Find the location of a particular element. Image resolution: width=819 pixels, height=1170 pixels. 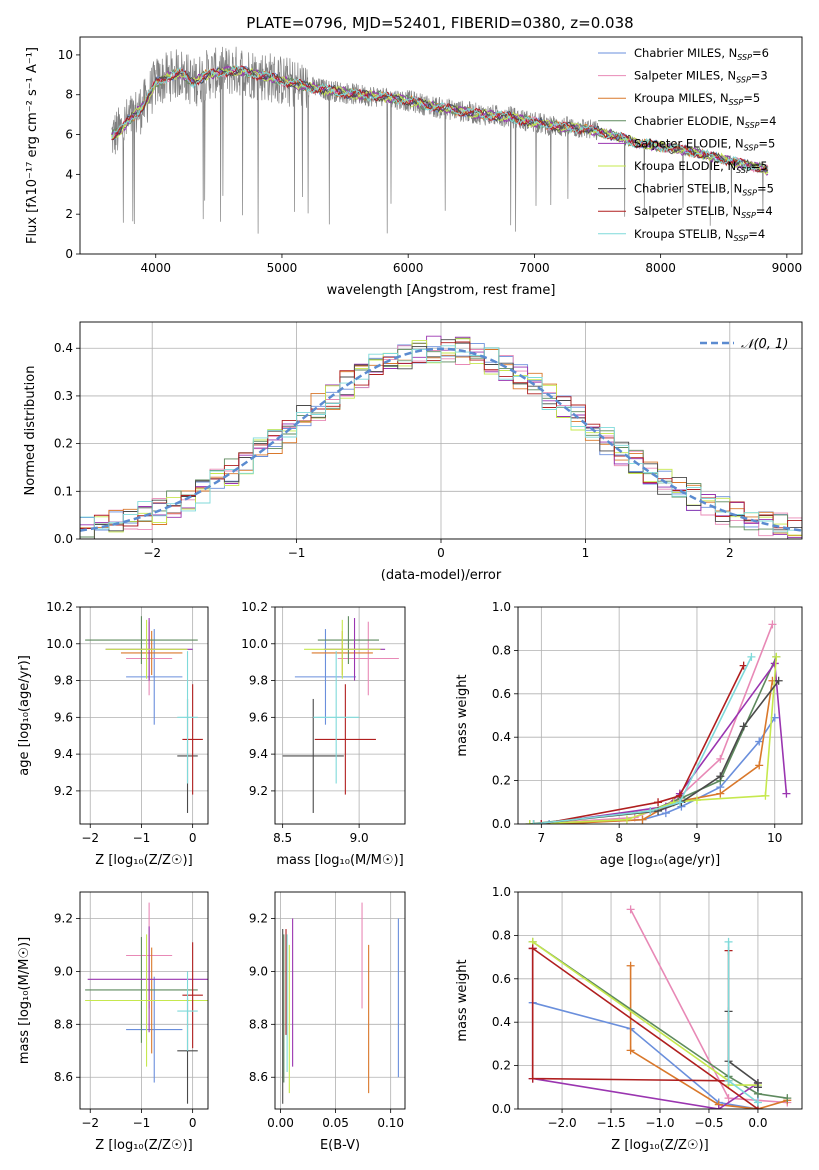

legend-entry: Kroupa MILES, NSSP=5 is located at coordinates (697, 99).